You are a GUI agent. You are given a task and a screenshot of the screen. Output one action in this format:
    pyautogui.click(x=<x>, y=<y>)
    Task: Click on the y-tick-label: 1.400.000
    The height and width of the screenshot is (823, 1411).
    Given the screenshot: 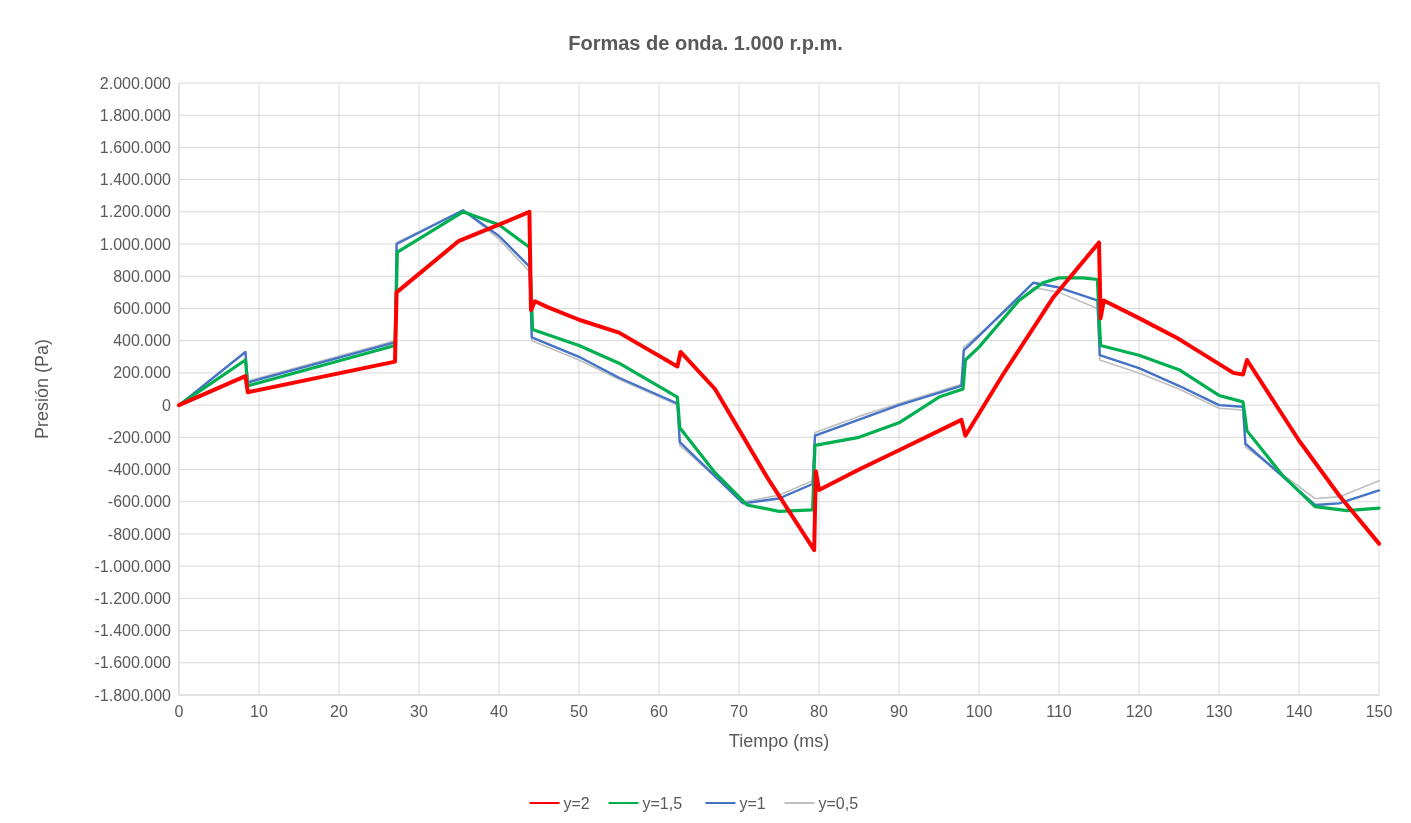 What is the action you would take?
    pyautogui.click(x=135, y=180)
    